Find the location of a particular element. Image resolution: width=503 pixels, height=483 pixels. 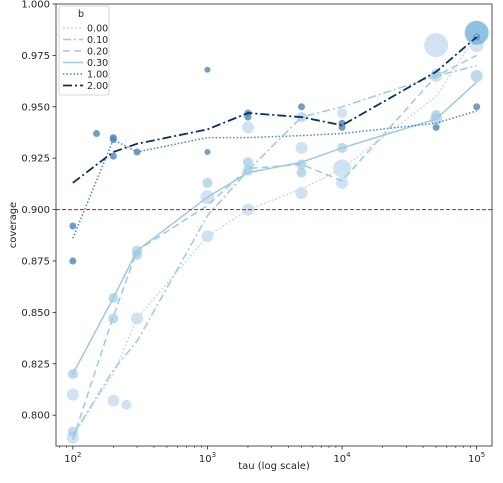

legend-label-0.20: 0.20 is located at coordinates (97, 52).